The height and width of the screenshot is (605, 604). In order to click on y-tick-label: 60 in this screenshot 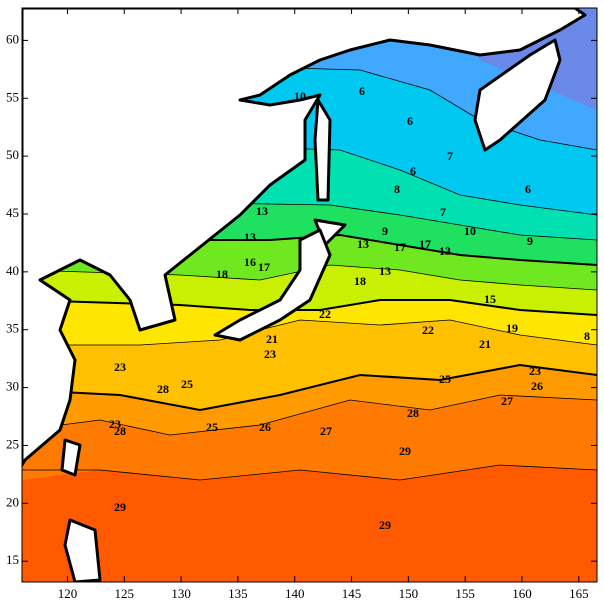, I will do `click(12, 38)`.